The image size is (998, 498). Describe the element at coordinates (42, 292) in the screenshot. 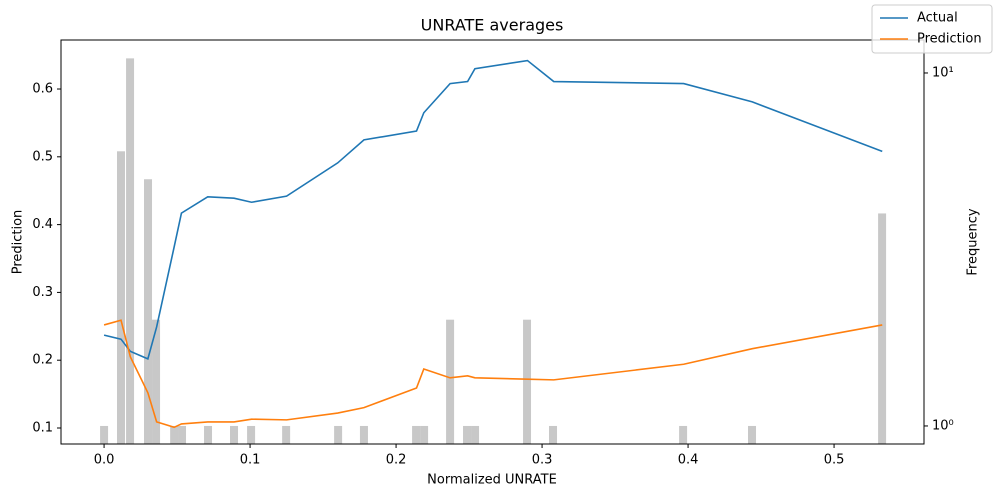

I see `y-tick-label: 0.3` at that location.